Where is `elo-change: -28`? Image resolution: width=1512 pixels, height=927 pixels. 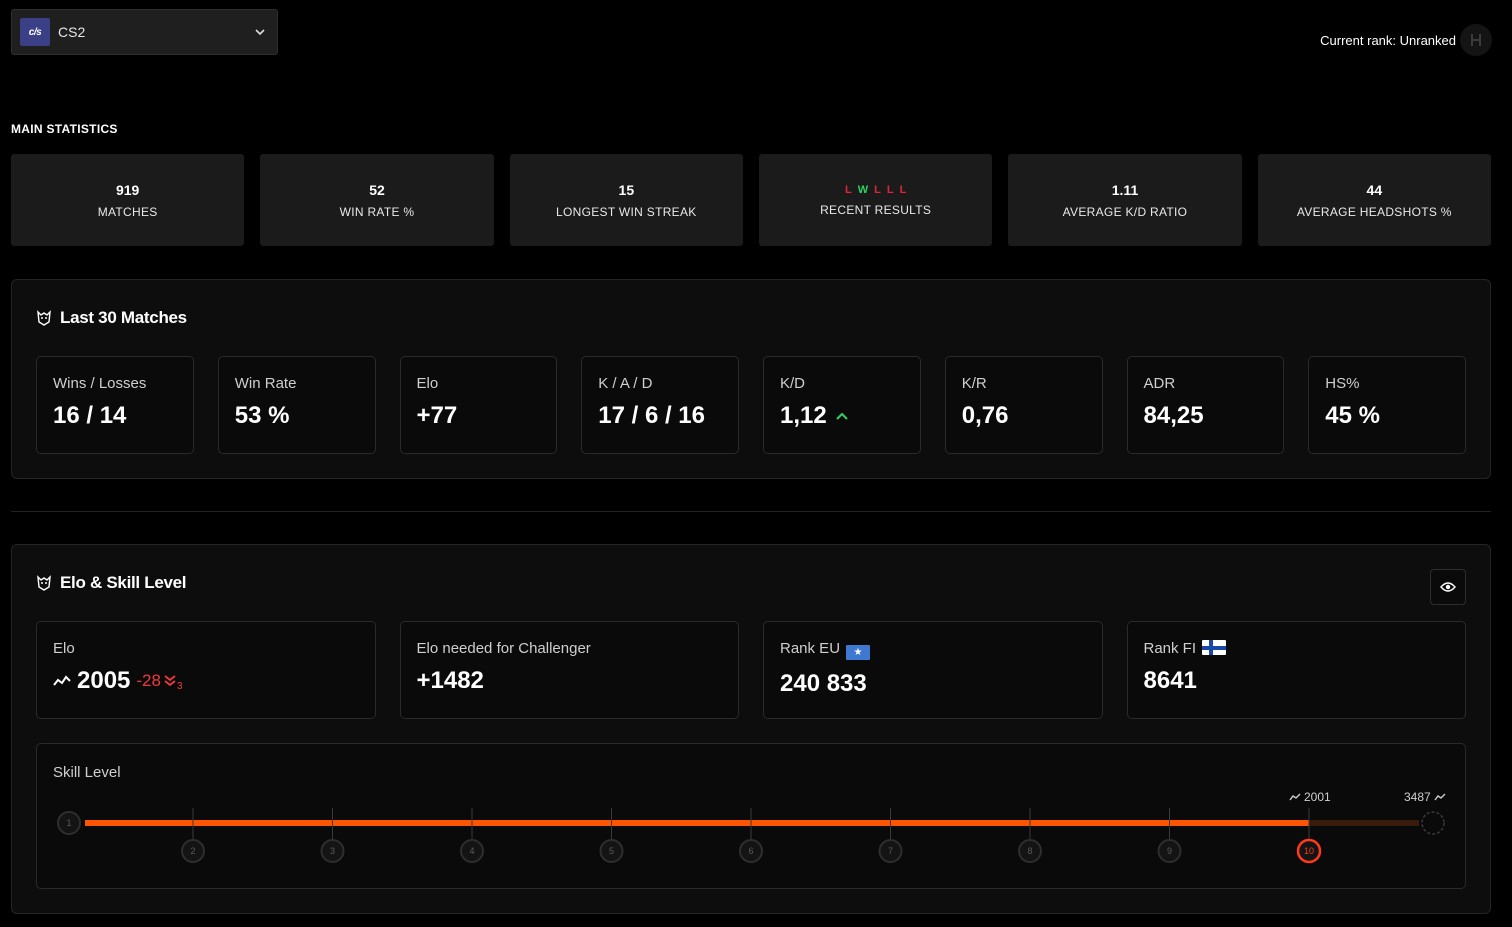 elo-change: -28 is located at coordinates (148, 680).